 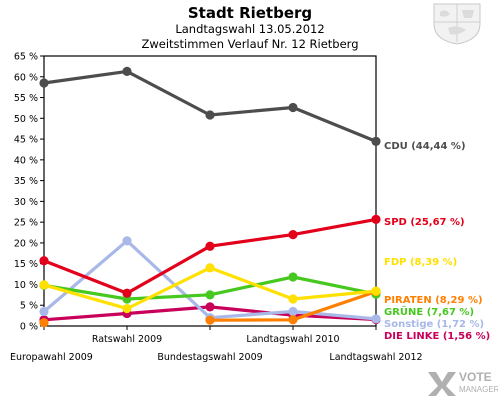 I want to click on nrw-coat-of-arms-icon, so click(x=457, y=24).